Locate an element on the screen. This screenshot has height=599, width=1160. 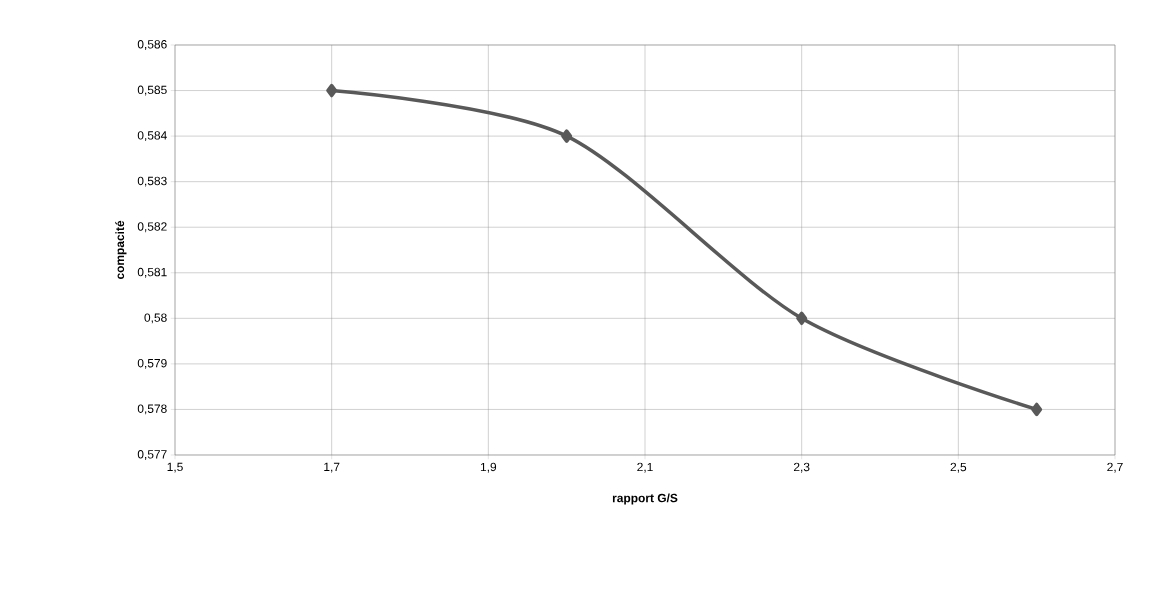
y-tick-label: 0,583 is located at coordinates (152, 181).